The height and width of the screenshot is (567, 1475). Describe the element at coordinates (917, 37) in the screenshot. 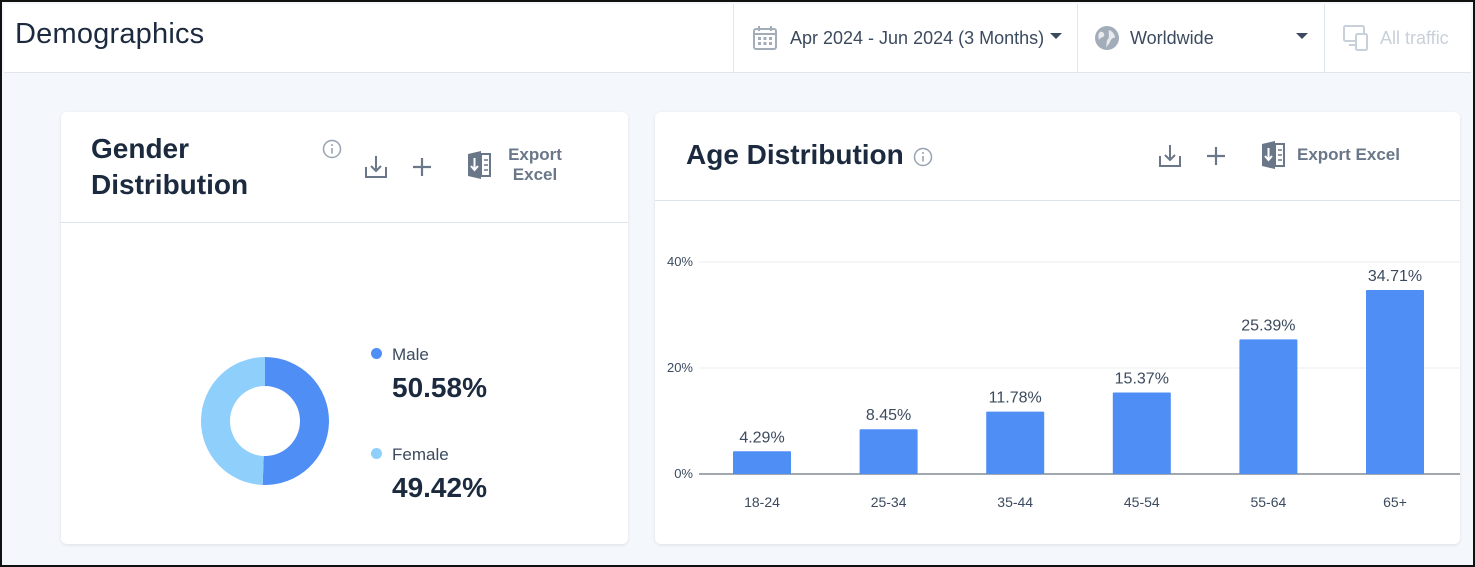

I see `date-range-label: Apr 2024 - Jun 2024 (3 Months)` at that location.